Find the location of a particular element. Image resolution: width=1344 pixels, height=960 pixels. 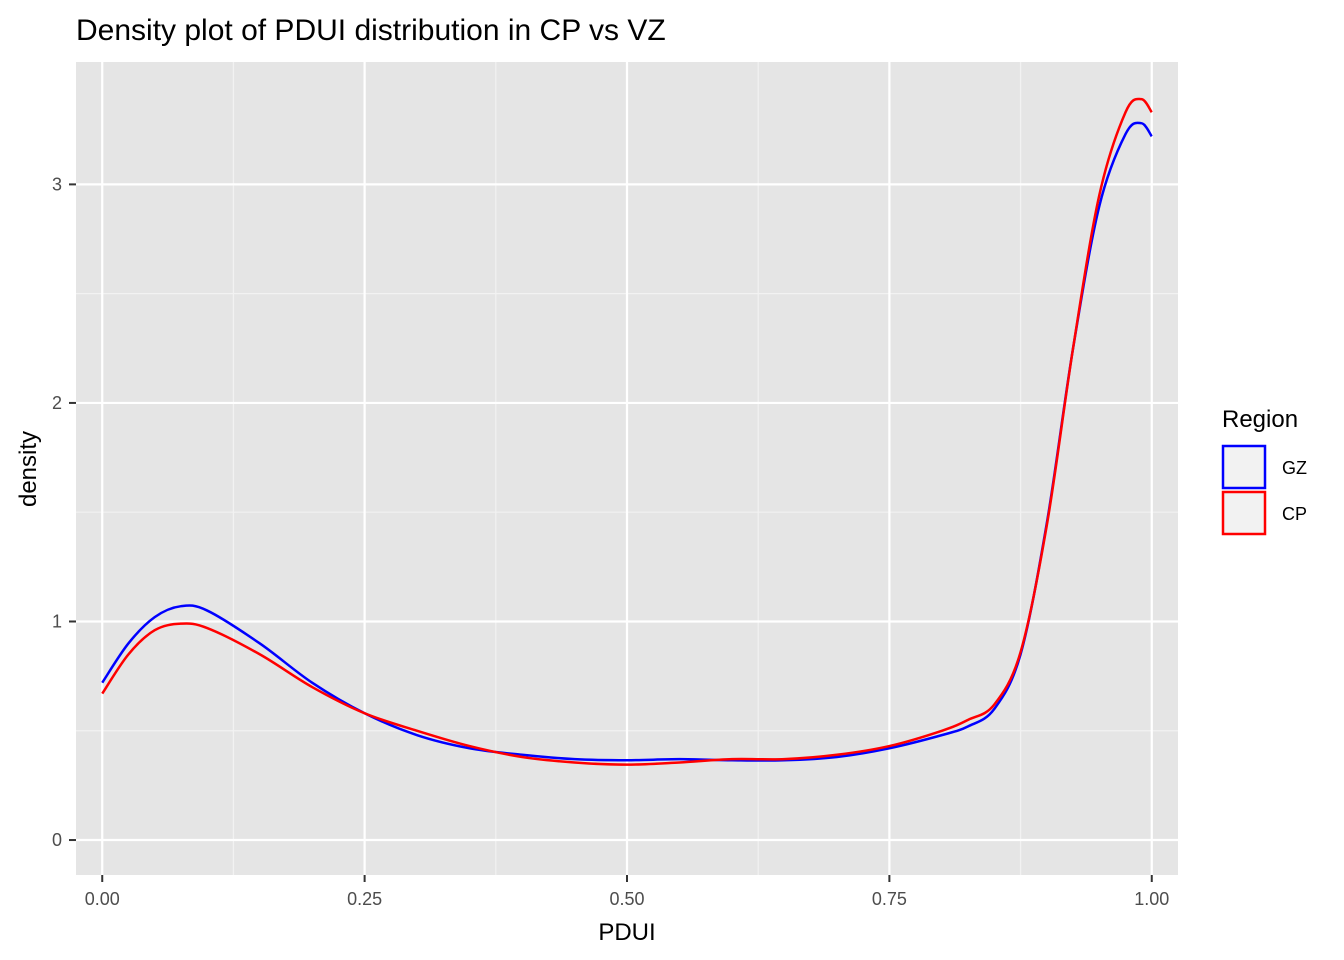

y-tick-label: 2 is located at coordinates (57, 403).